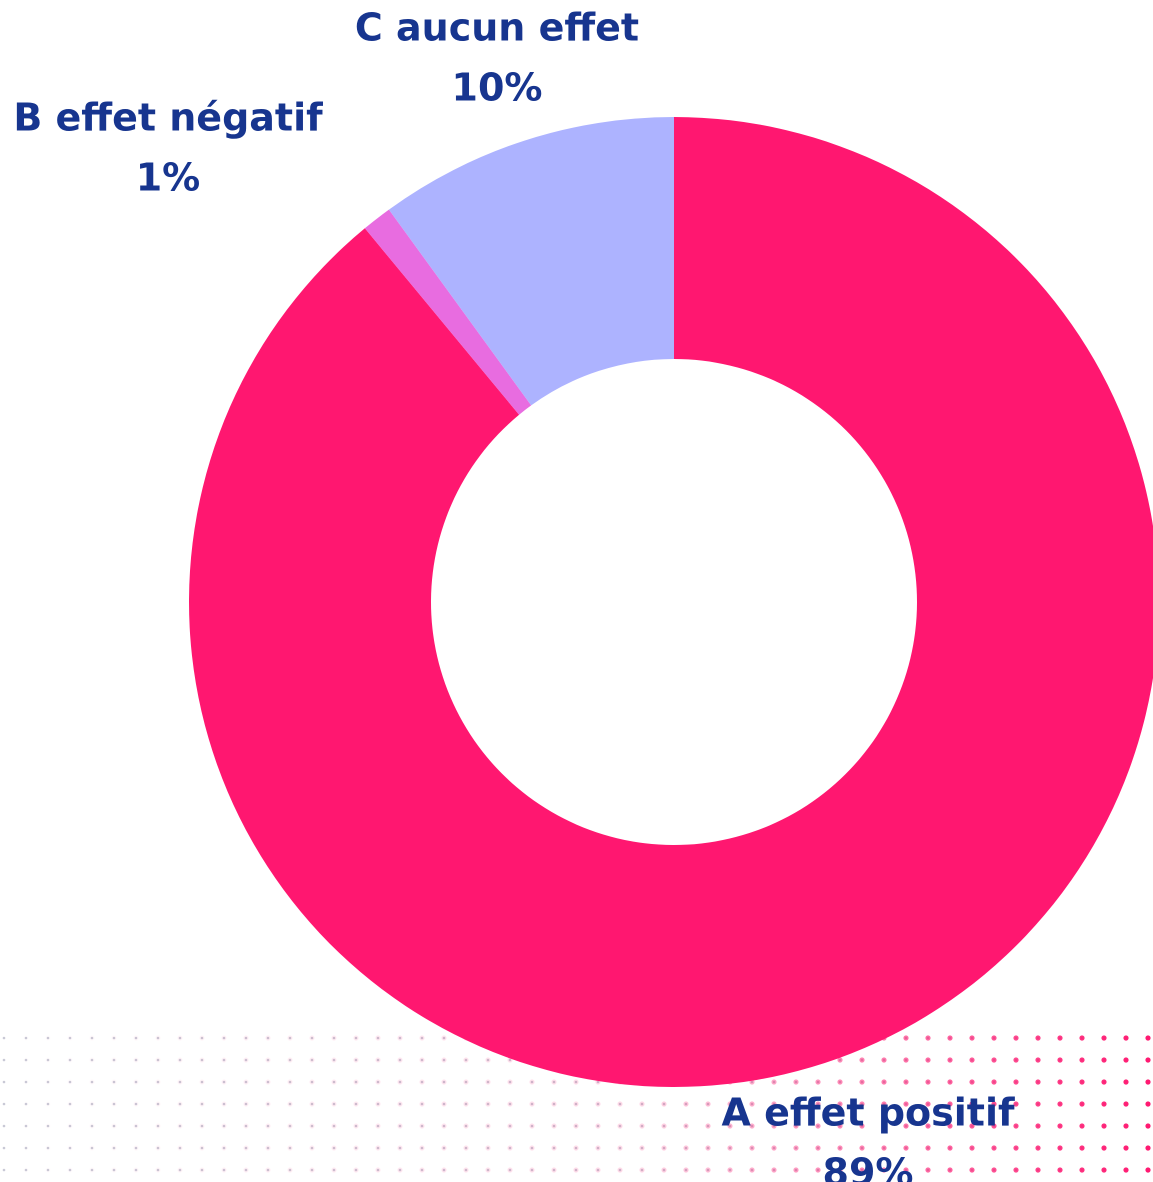  Describe the element at coordinates (497, 28) in the screenshot. I see `slice-label: C aucun effet` at that location.